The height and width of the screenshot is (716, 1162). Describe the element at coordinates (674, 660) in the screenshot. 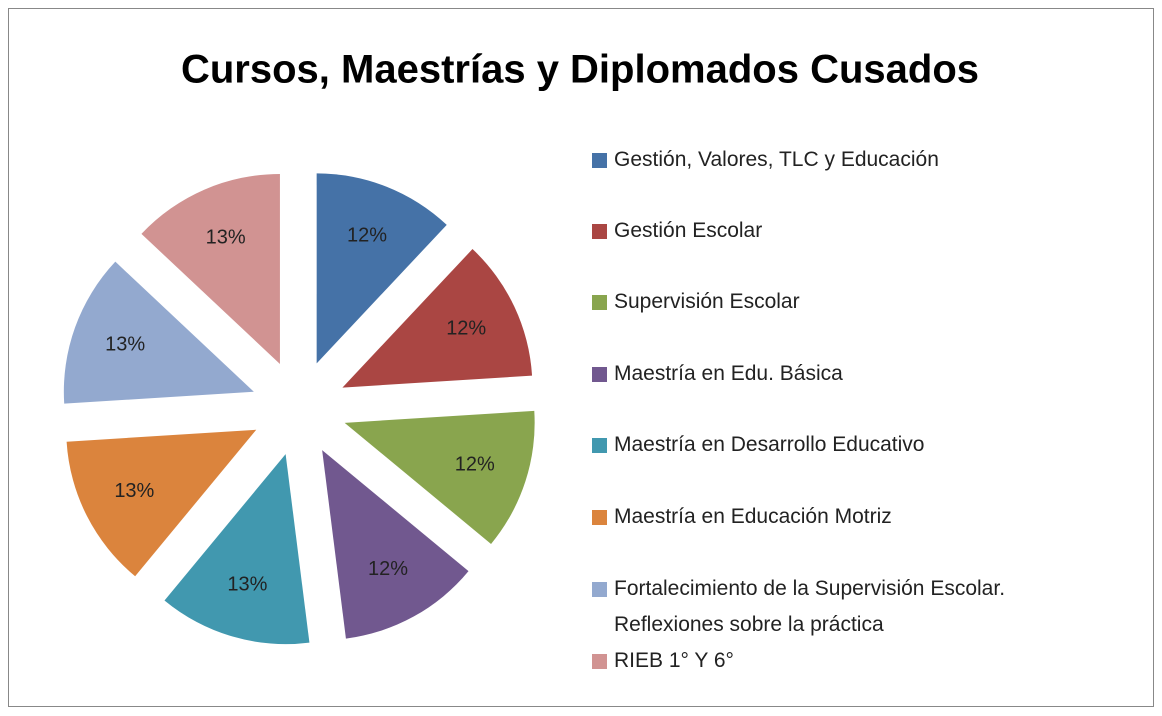

I see `legend-label: RIEB 1° Y 6°` at that location.